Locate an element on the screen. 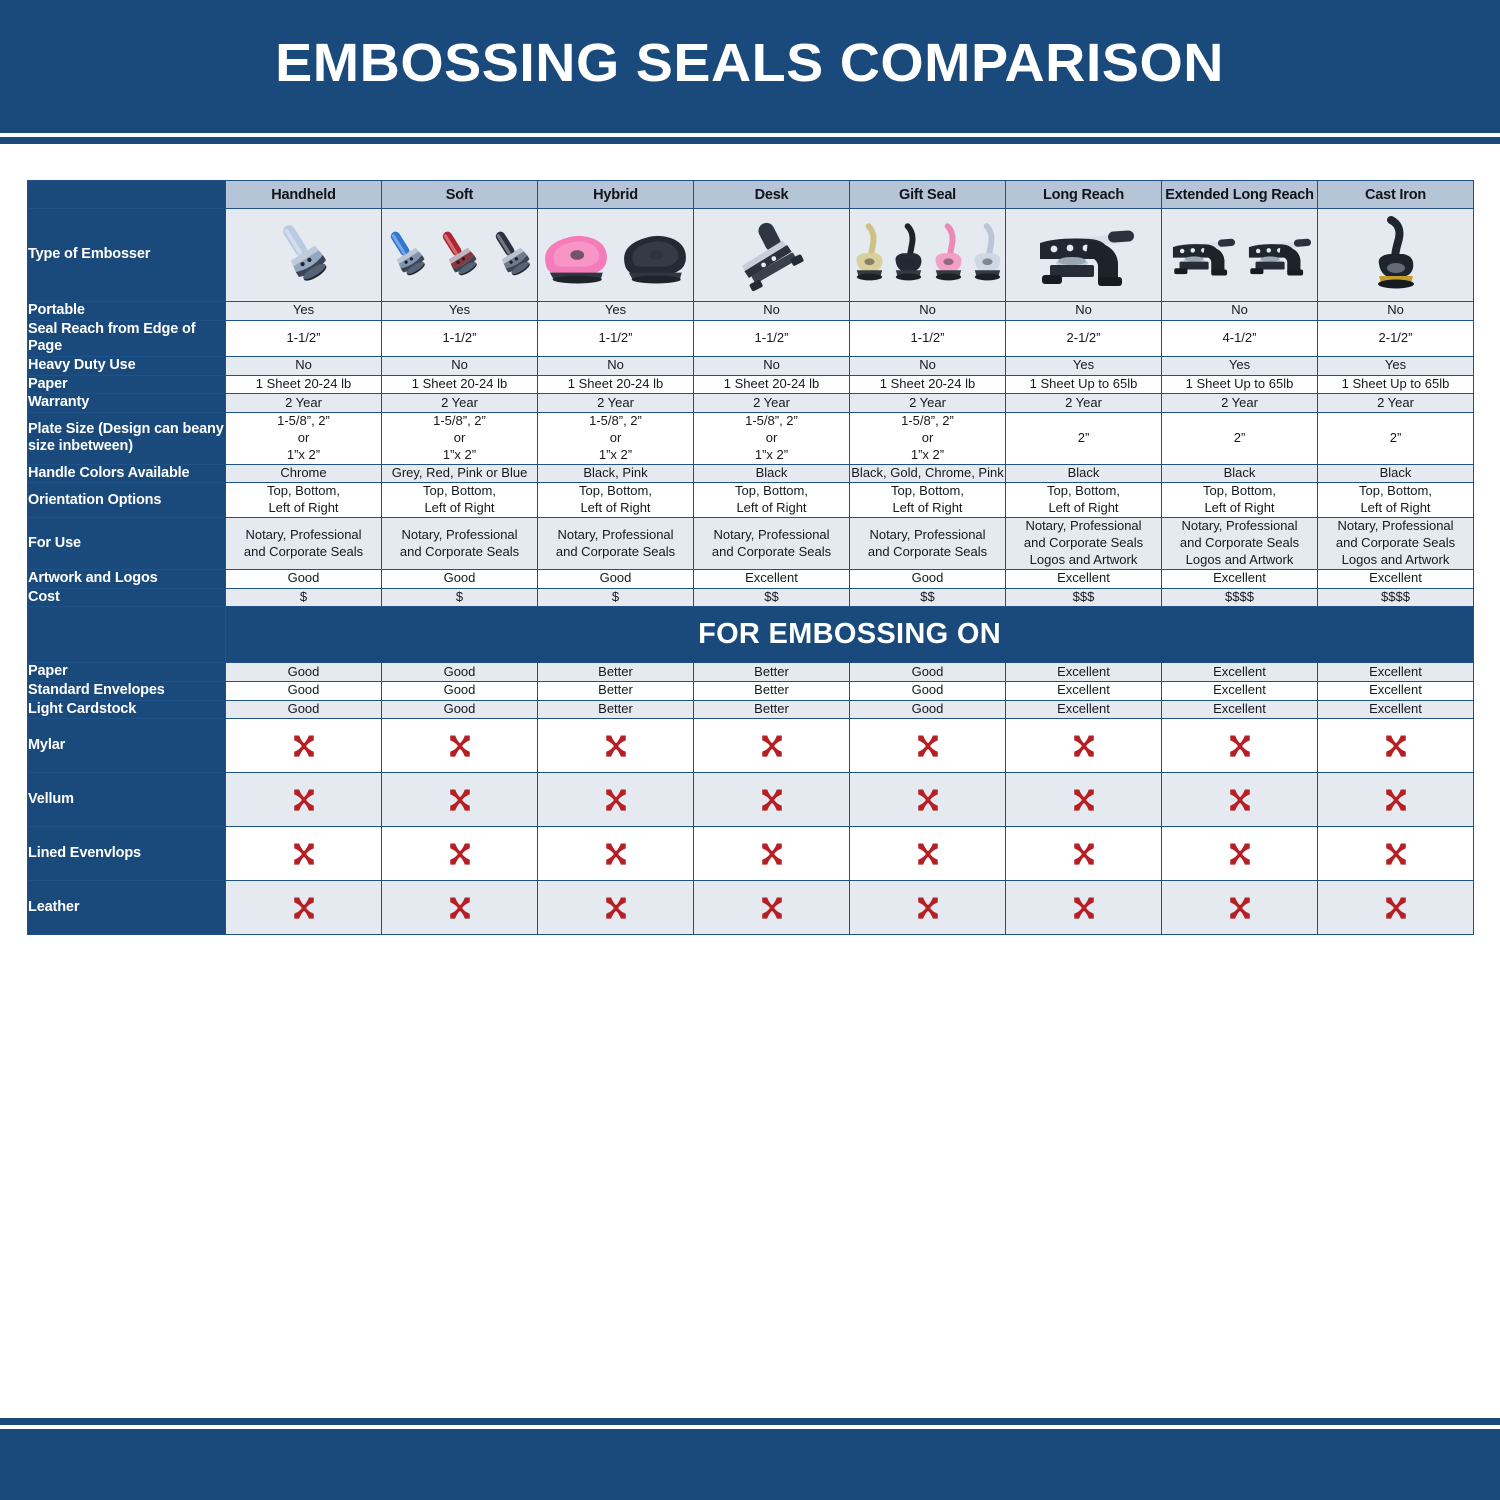  column-header-long-reach: Long Reach is located at coordinates (1083, 194).